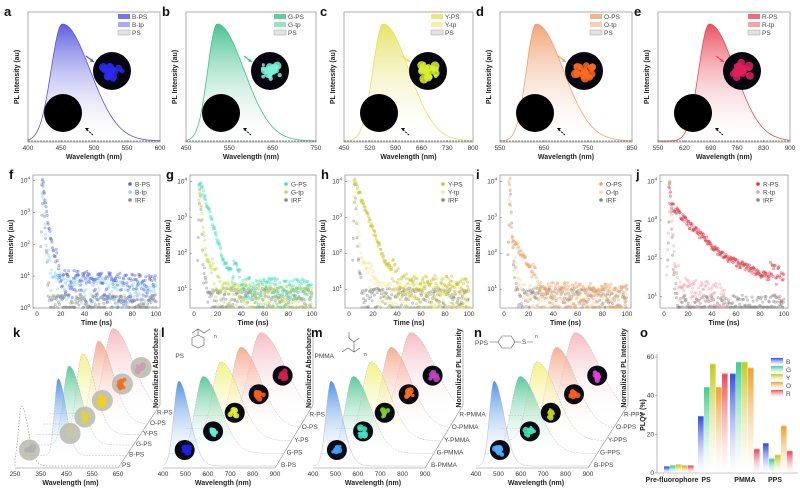  Describe the element at coordinates (109, 314) in the screenshot. I see `x-tick-label: 60` at that location.